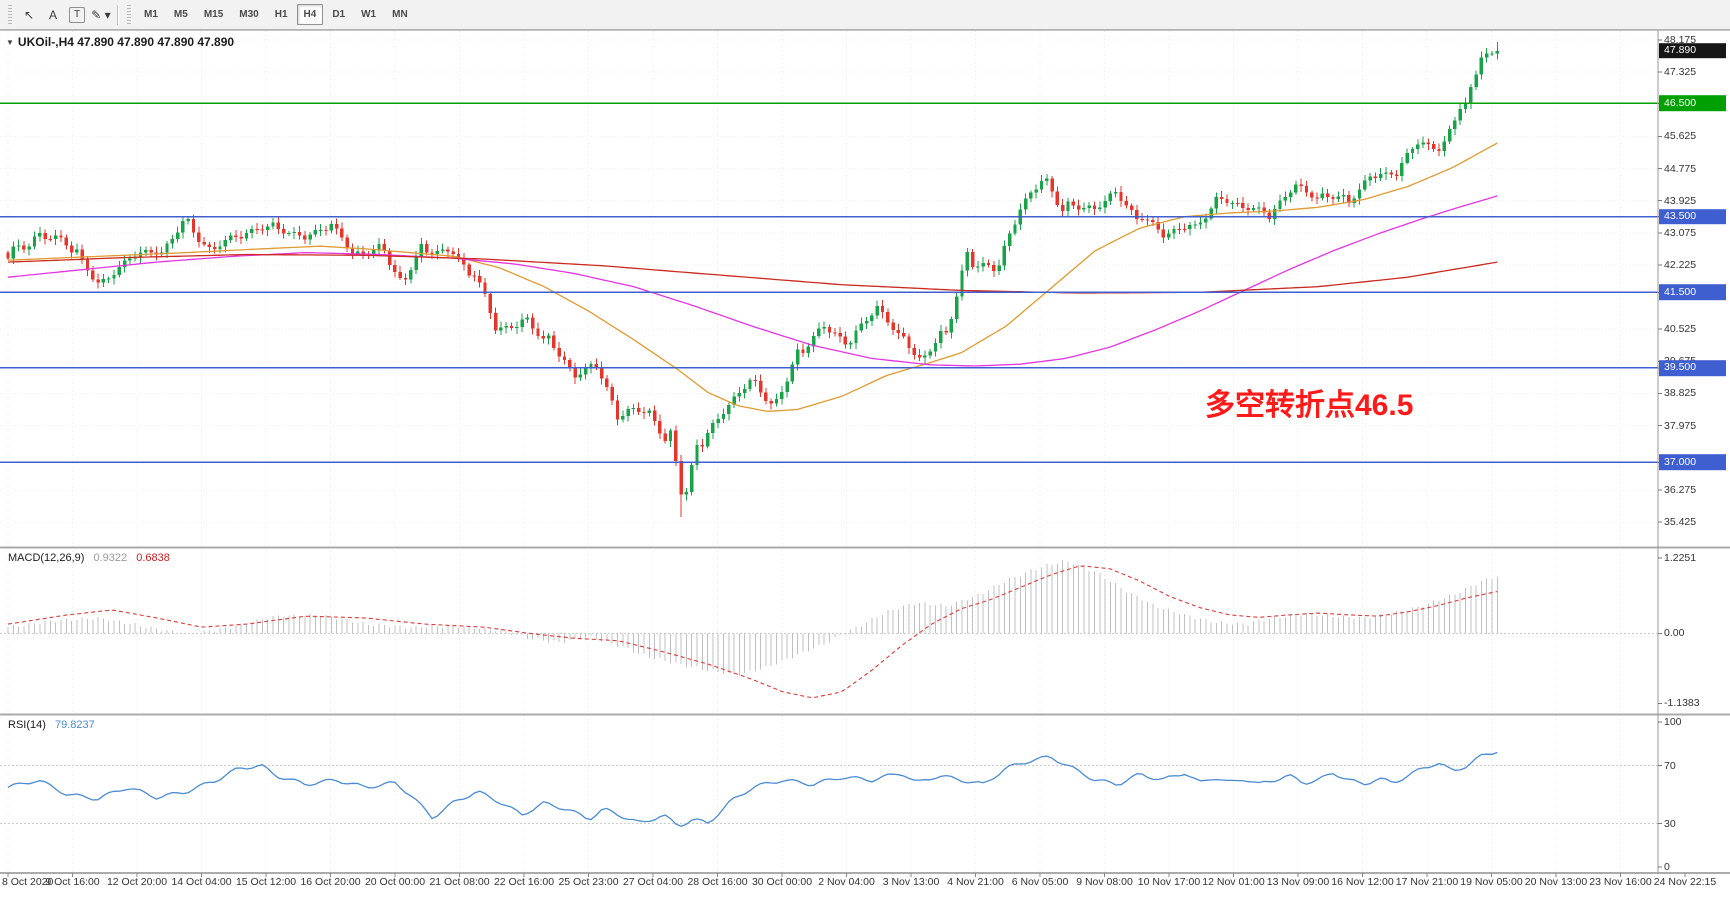 This screenshot has height=897, width=1730. What do you see at coordinates (153, 558) in the screenshot?
I see `macd-signal-value: 0.6838` at bounding box center [153, 558].